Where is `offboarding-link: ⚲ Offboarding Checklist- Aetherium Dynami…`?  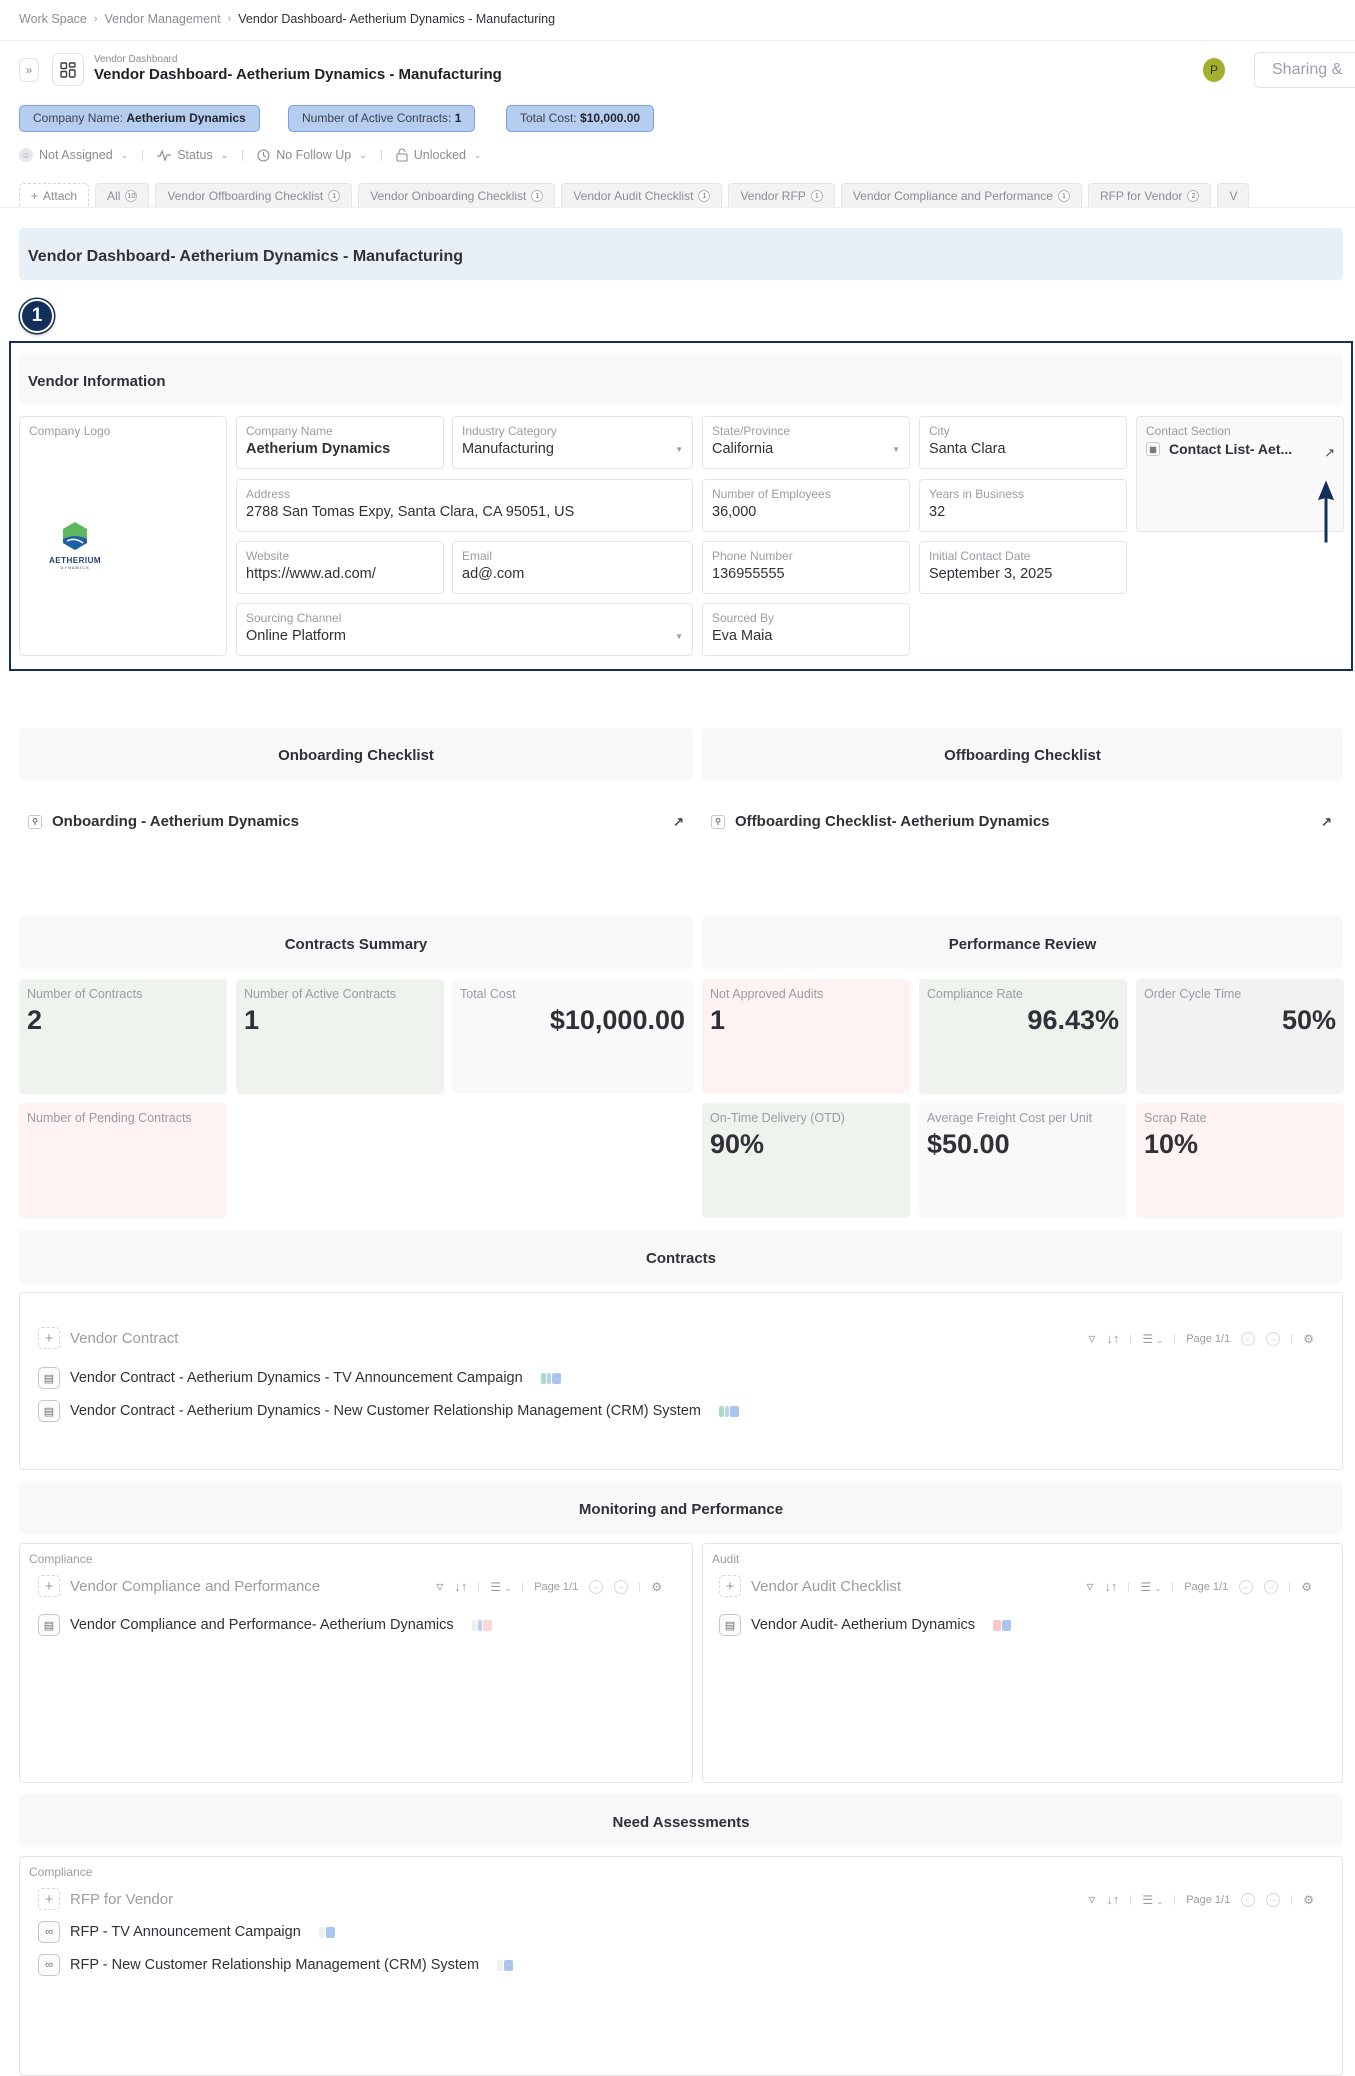
offboarding-link: ⚲ Offboarding Checklist- Aetherium Dynami… is located at coordinates (1023, 821).